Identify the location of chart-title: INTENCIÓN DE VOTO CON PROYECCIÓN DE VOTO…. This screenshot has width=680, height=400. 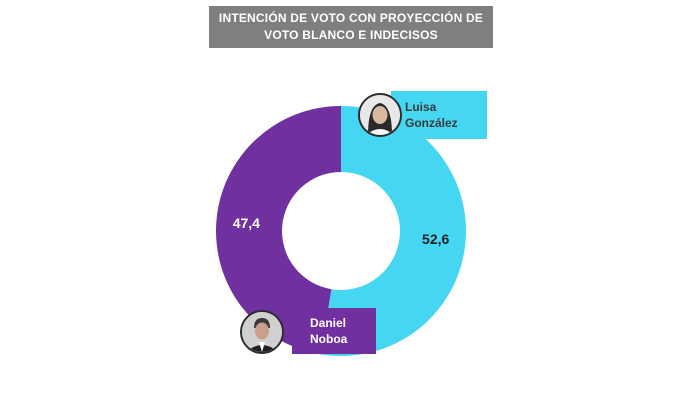
(351, 27).